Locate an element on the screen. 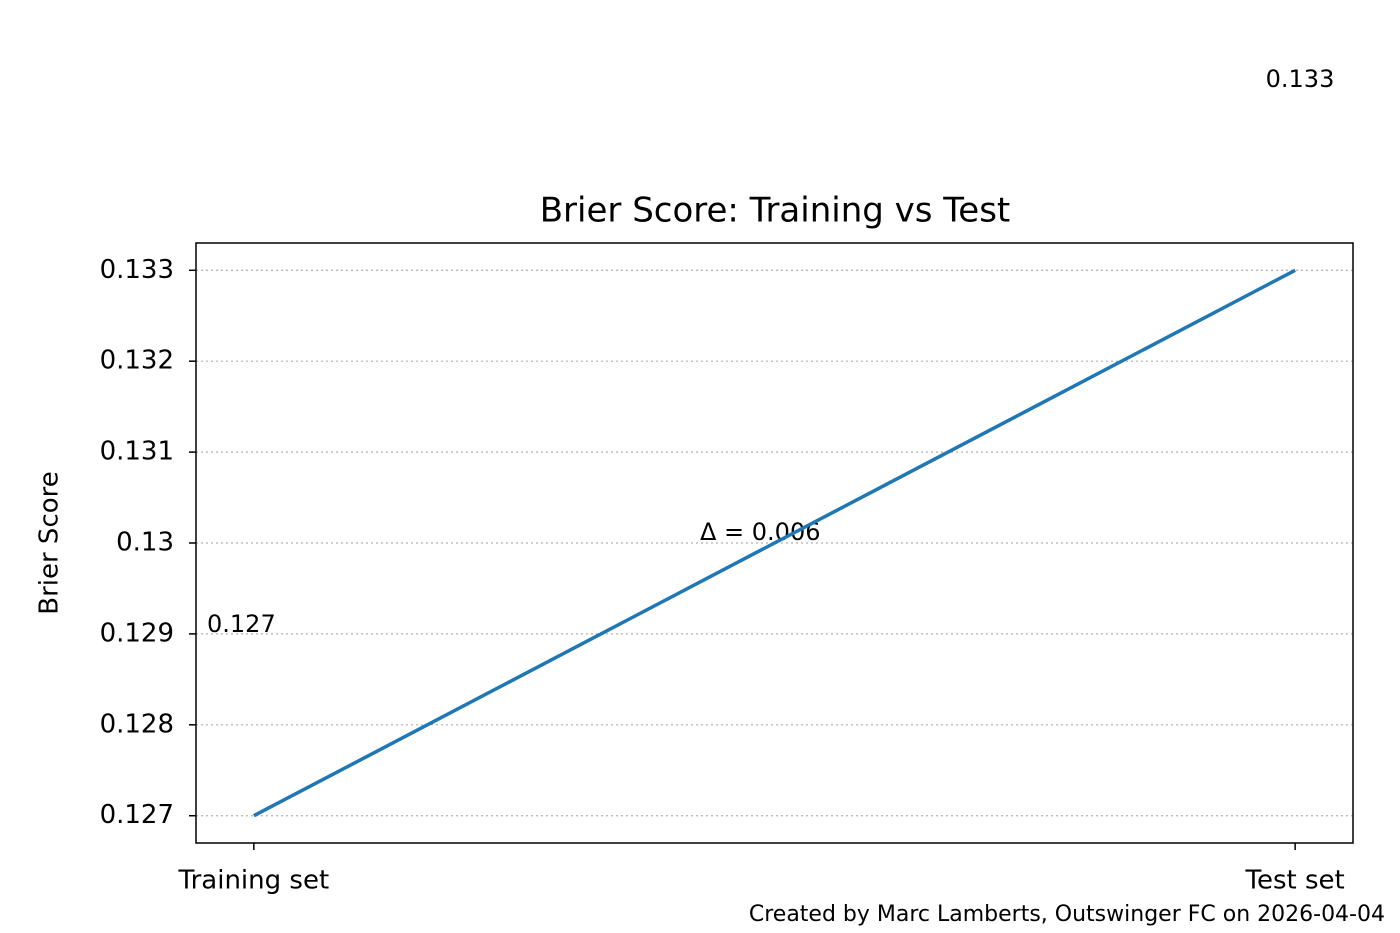  y-tick-label: 0.13 is located at coordinates (145, 543).